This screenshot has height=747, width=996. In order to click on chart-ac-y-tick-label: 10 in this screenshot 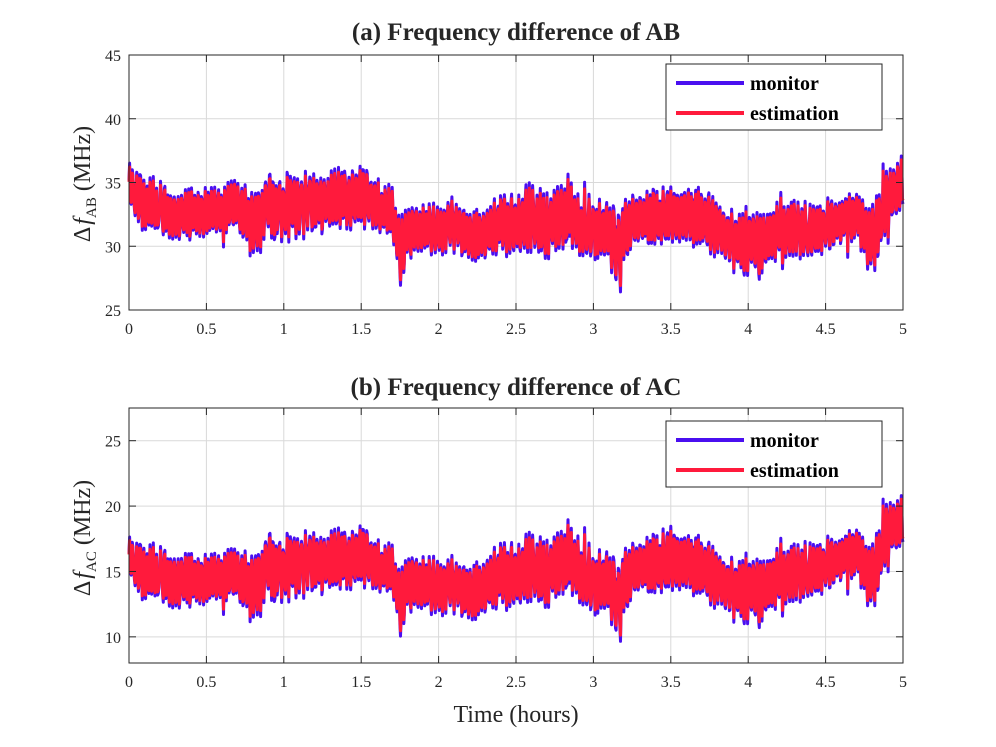, I will do `click(113, 638)`.